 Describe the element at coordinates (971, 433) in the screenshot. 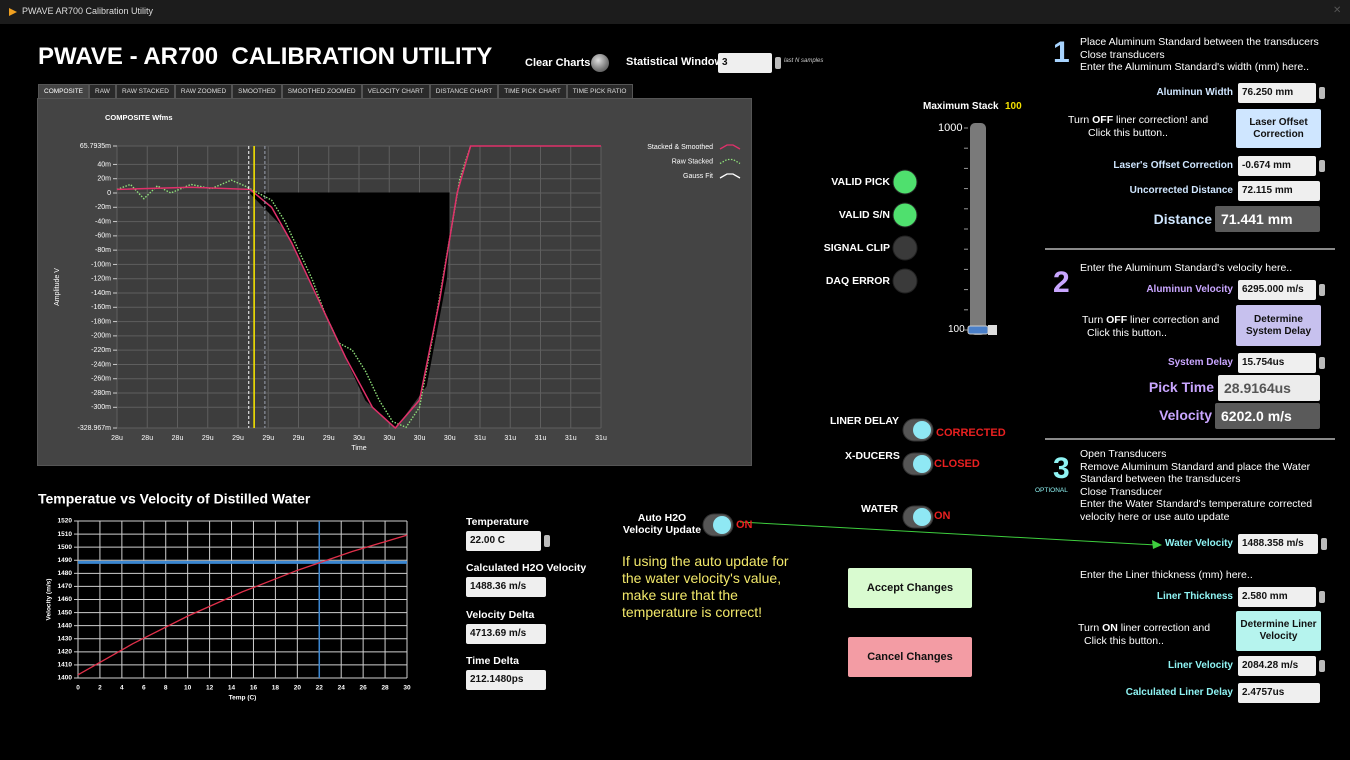

I see `toggle-state: CORRECTED` at that location.